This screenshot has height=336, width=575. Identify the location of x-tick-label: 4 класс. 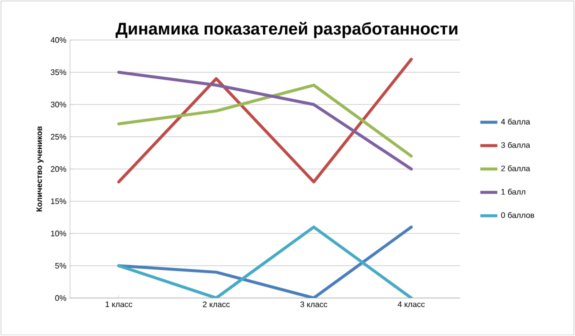
(411, 305).